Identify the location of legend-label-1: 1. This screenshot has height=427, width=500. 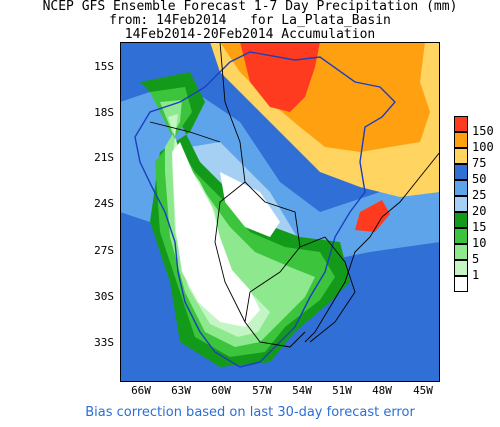
(476, 275).